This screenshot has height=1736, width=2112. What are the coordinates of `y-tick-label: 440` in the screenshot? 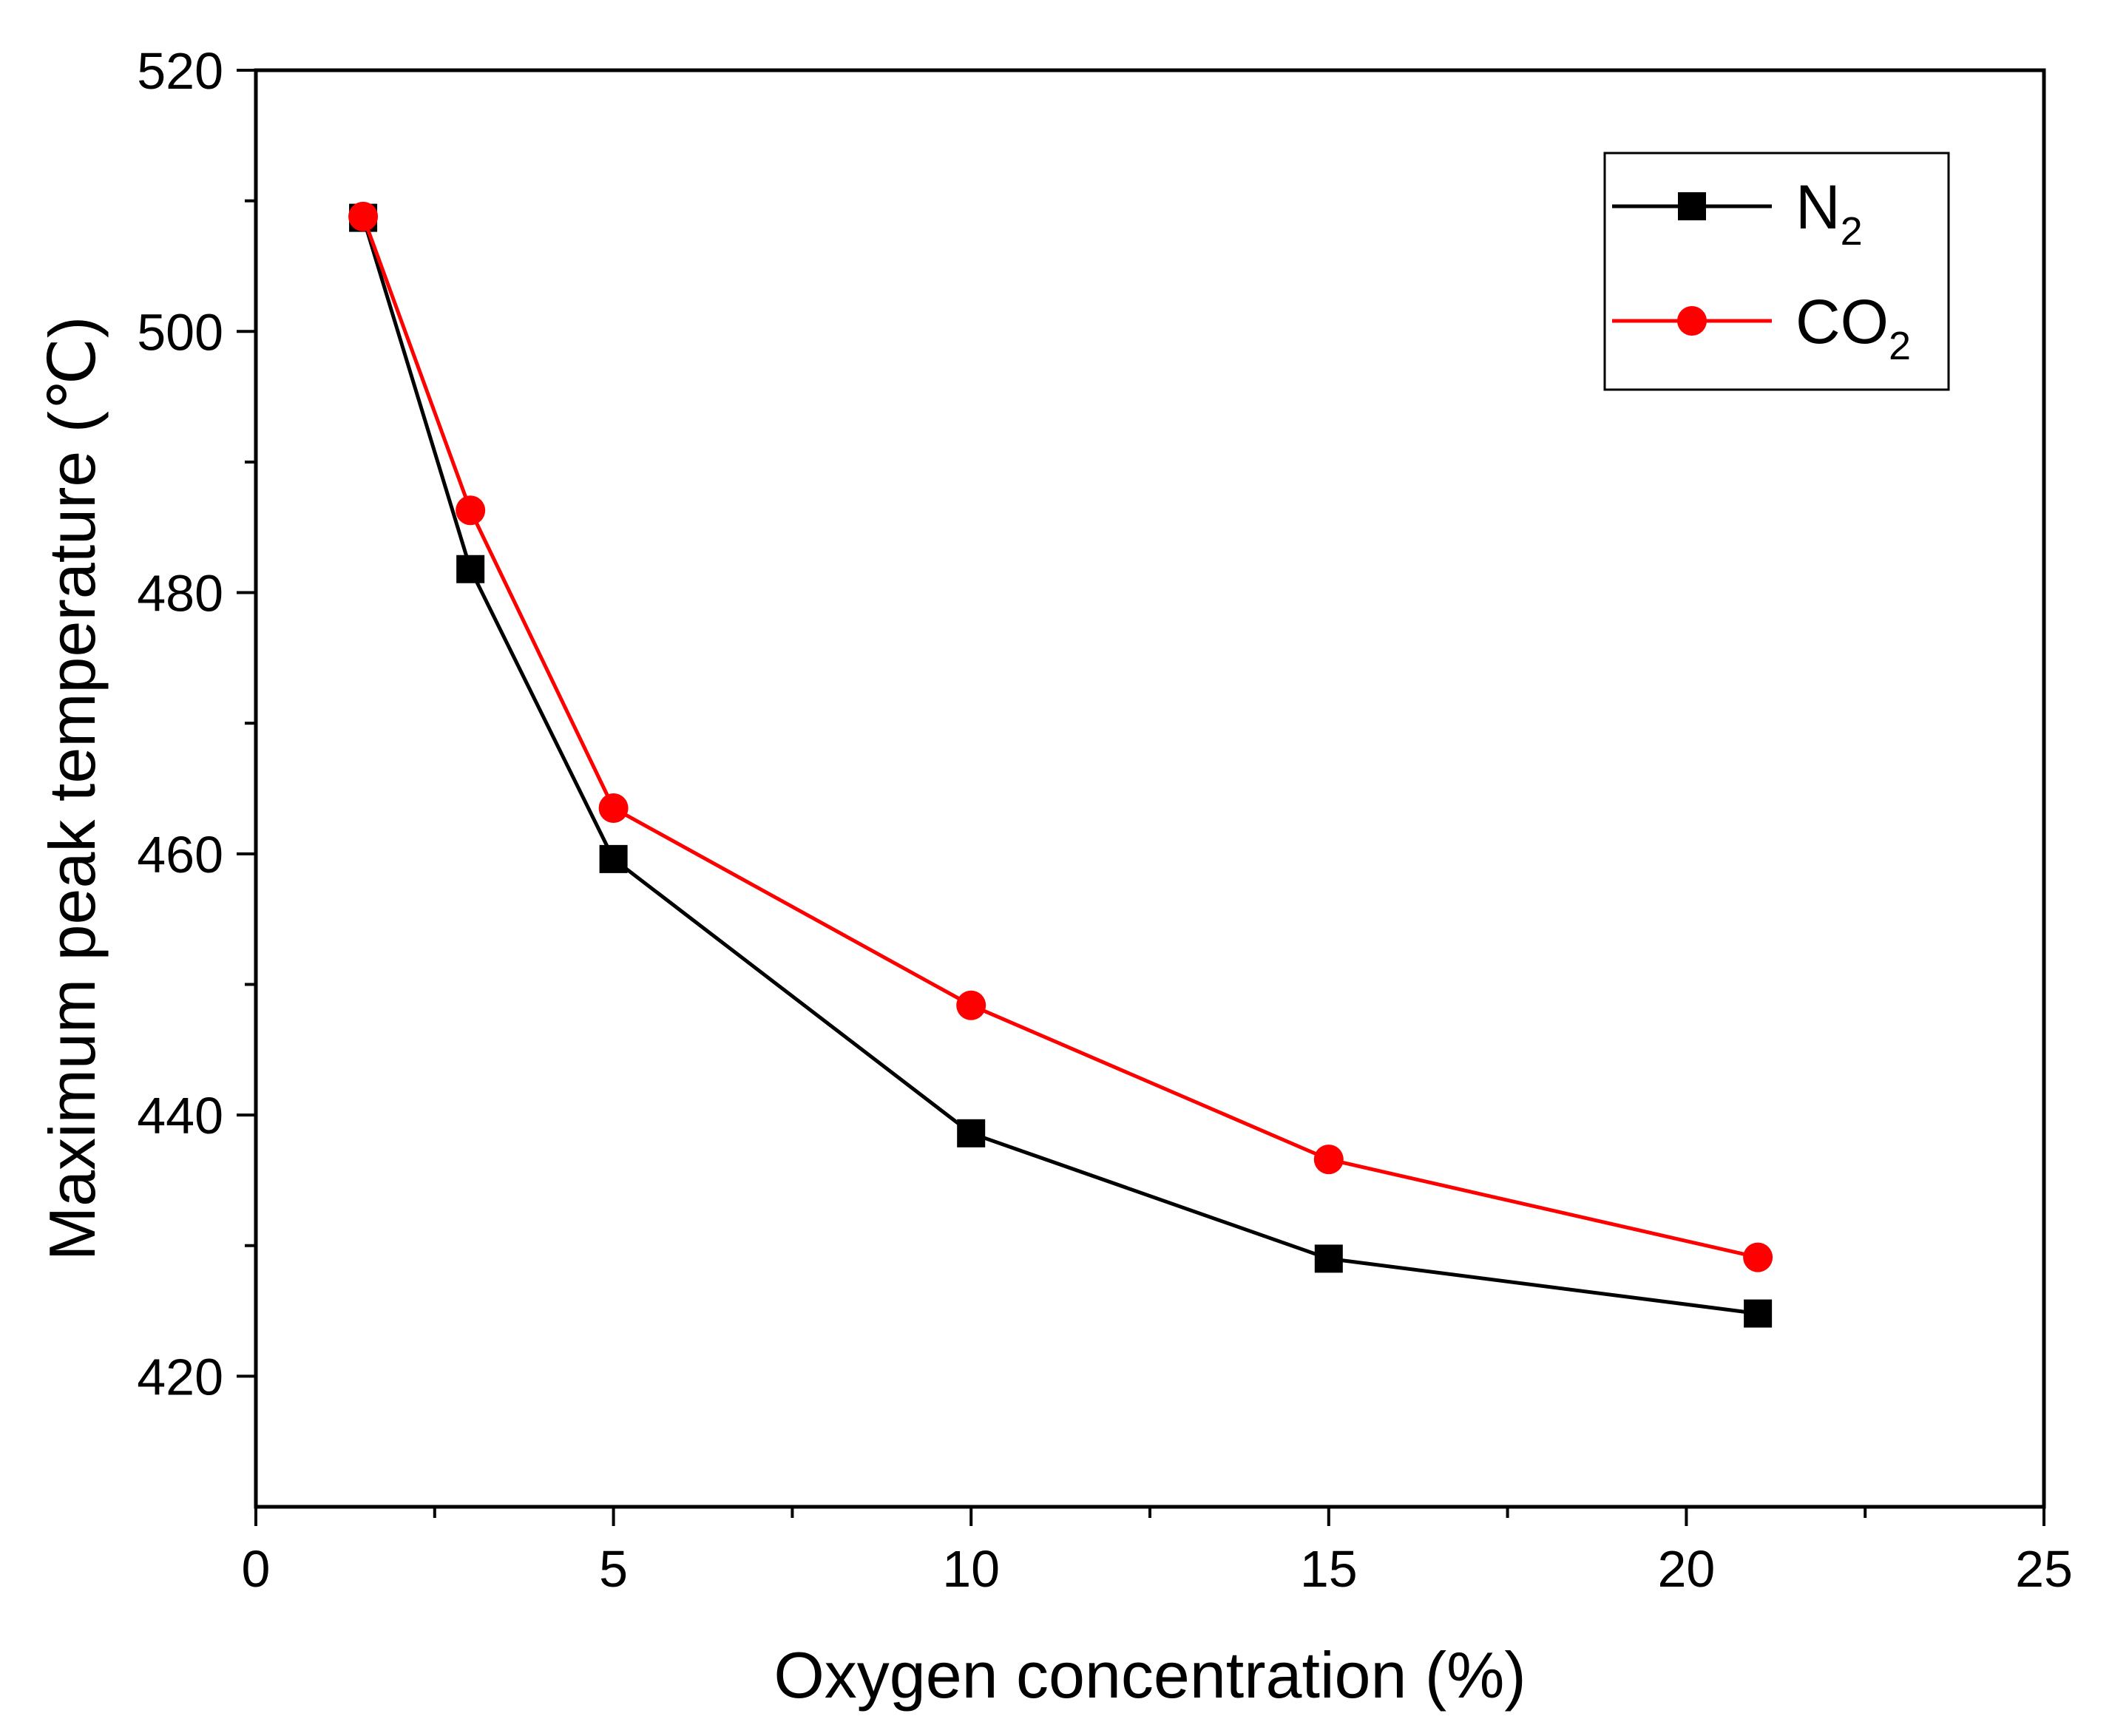 It's located at (180, 1116).